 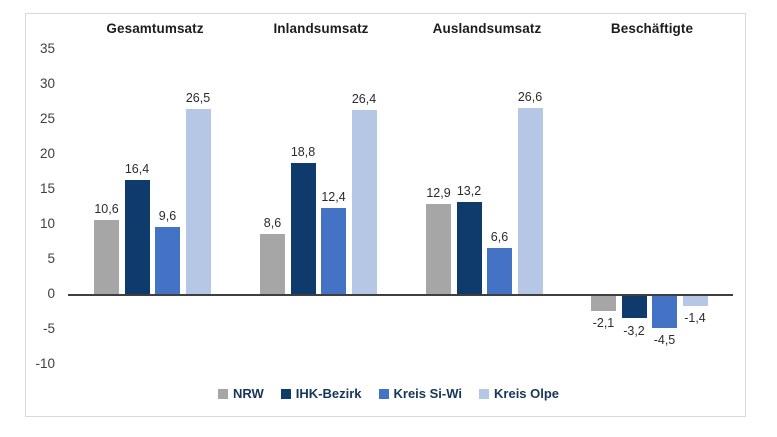 What do you see at coordinates (527, 393) in the screenshot?
I see `legend-label: Kreis Olpe` at bounding box center [527, 393].